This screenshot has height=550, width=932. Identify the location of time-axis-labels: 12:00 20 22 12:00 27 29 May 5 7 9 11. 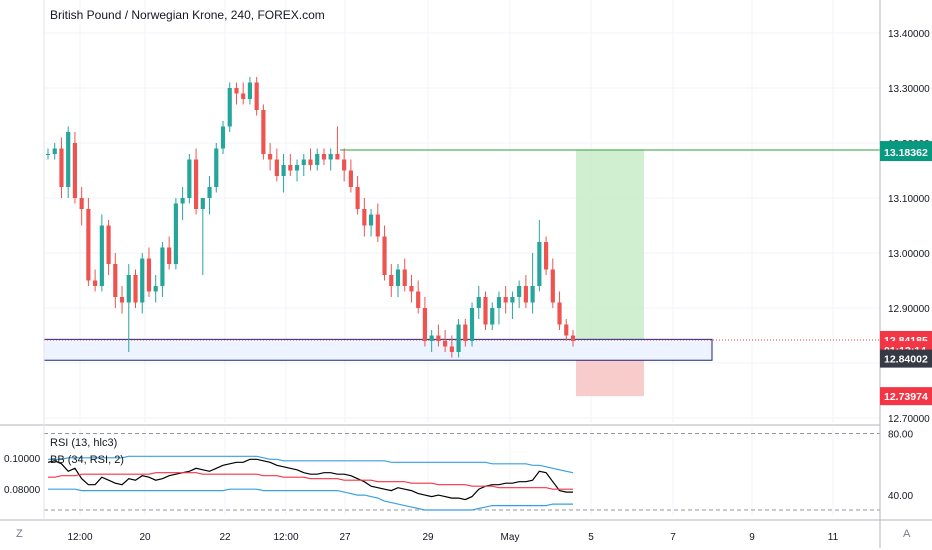
(452, 537).